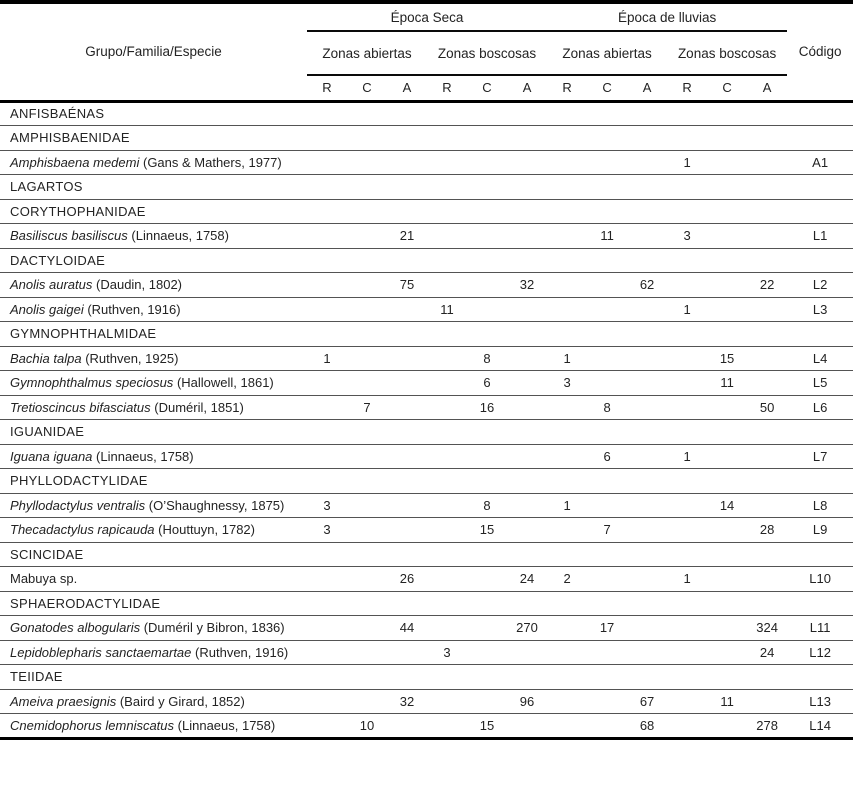 The height and width of the screenshot is (787, 853). I want to click on species-name: Lepidoblepharis sanctaemartae, so click(101, 652).